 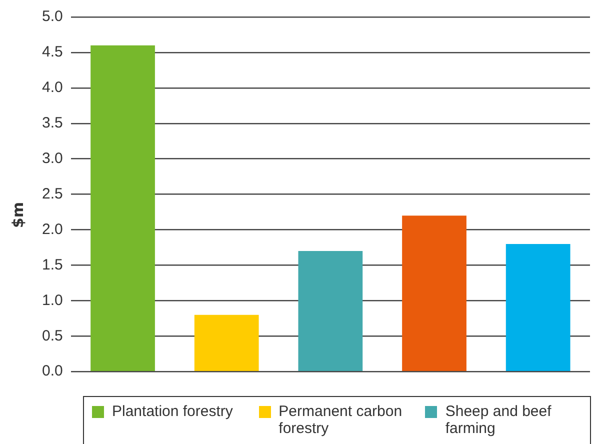 I want to click on y-tick-label: 0.0, so click(x=52, y=371).